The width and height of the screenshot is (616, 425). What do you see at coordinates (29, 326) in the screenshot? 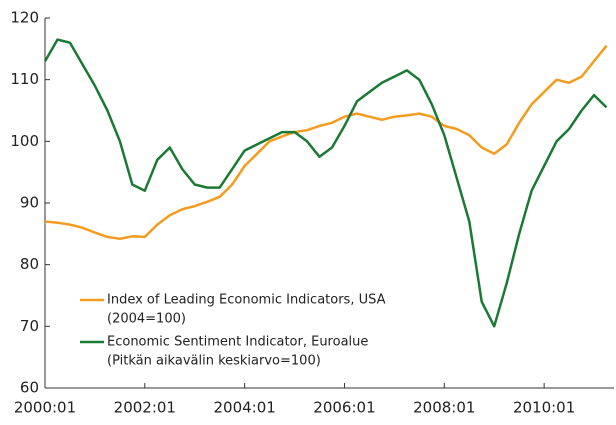
I see `y-tick-label: 70` at bounding box center [29, 326].